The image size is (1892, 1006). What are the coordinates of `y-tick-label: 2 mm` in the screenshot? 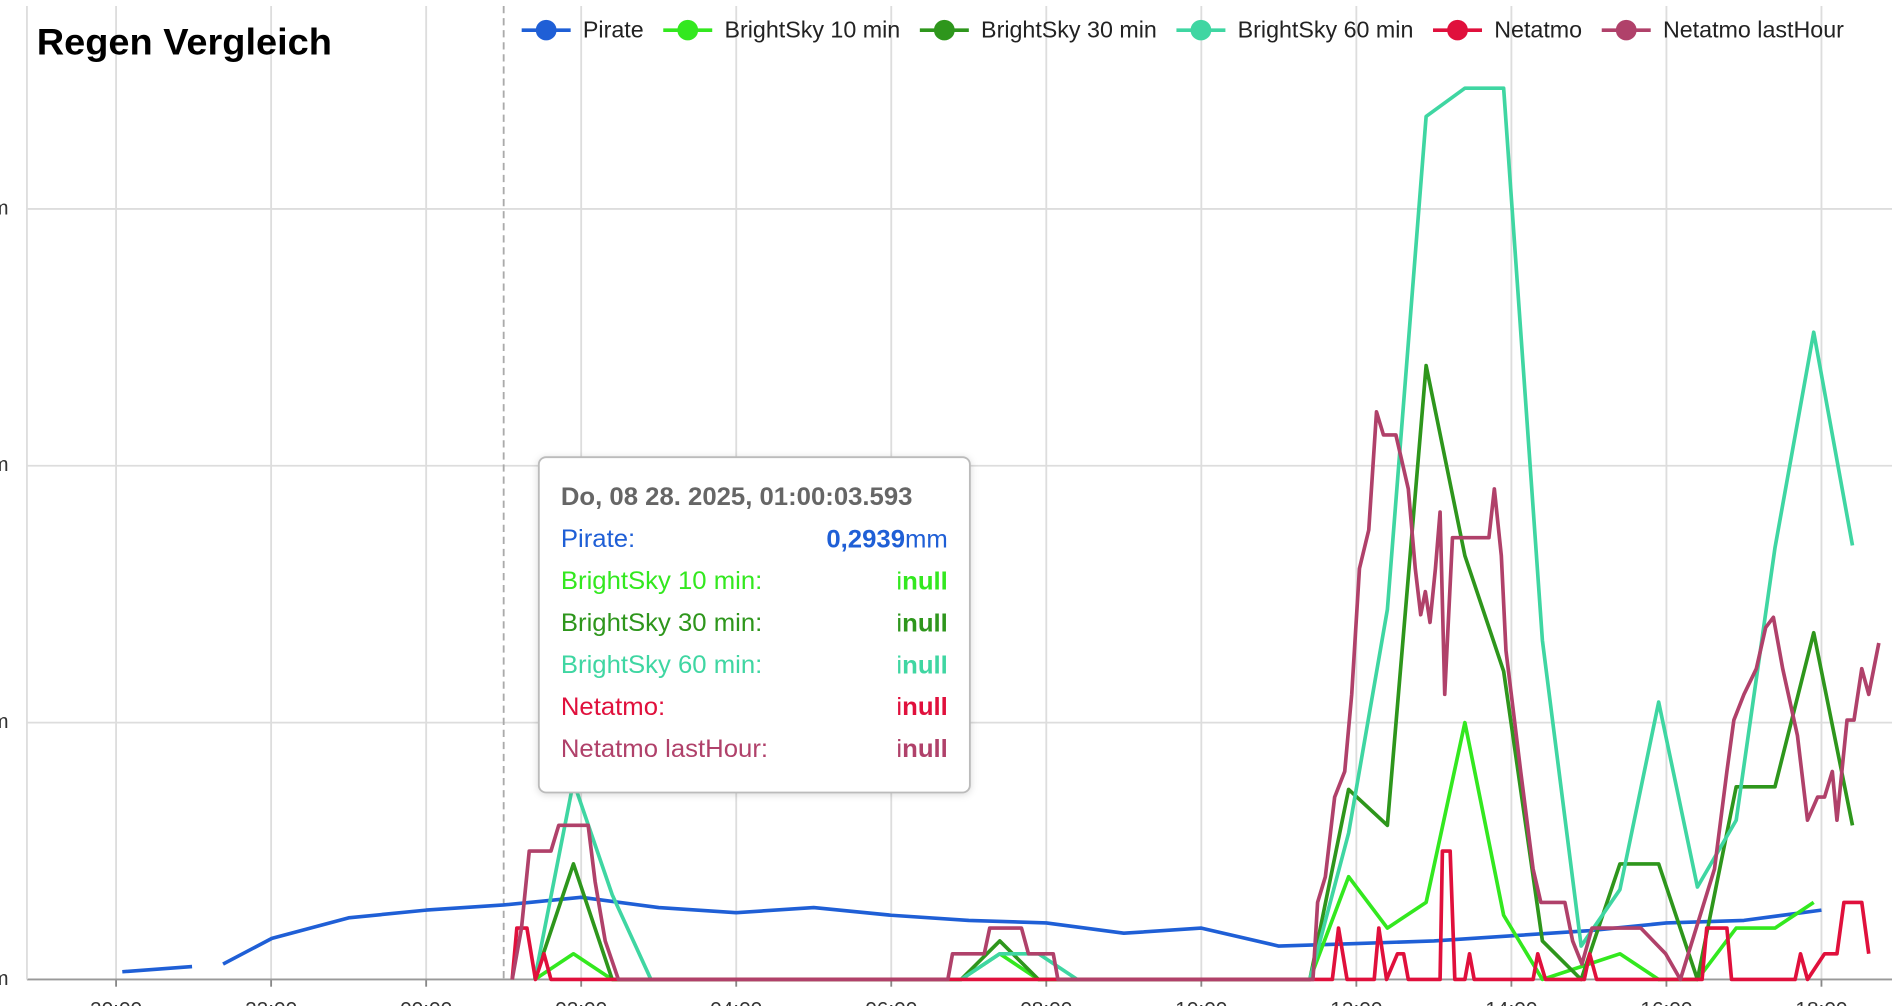 It's located at (4, 464).